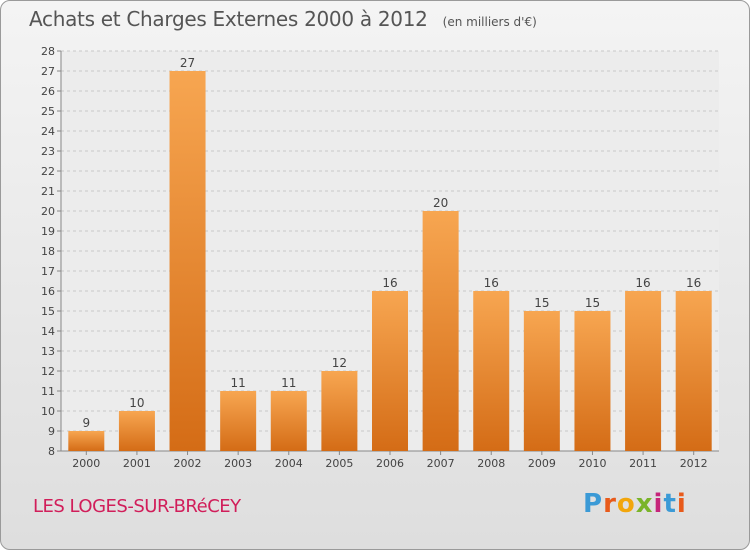 This screenshot has height=550, width=750. I want to click on y-tick-label: 26, so click(48, 91).